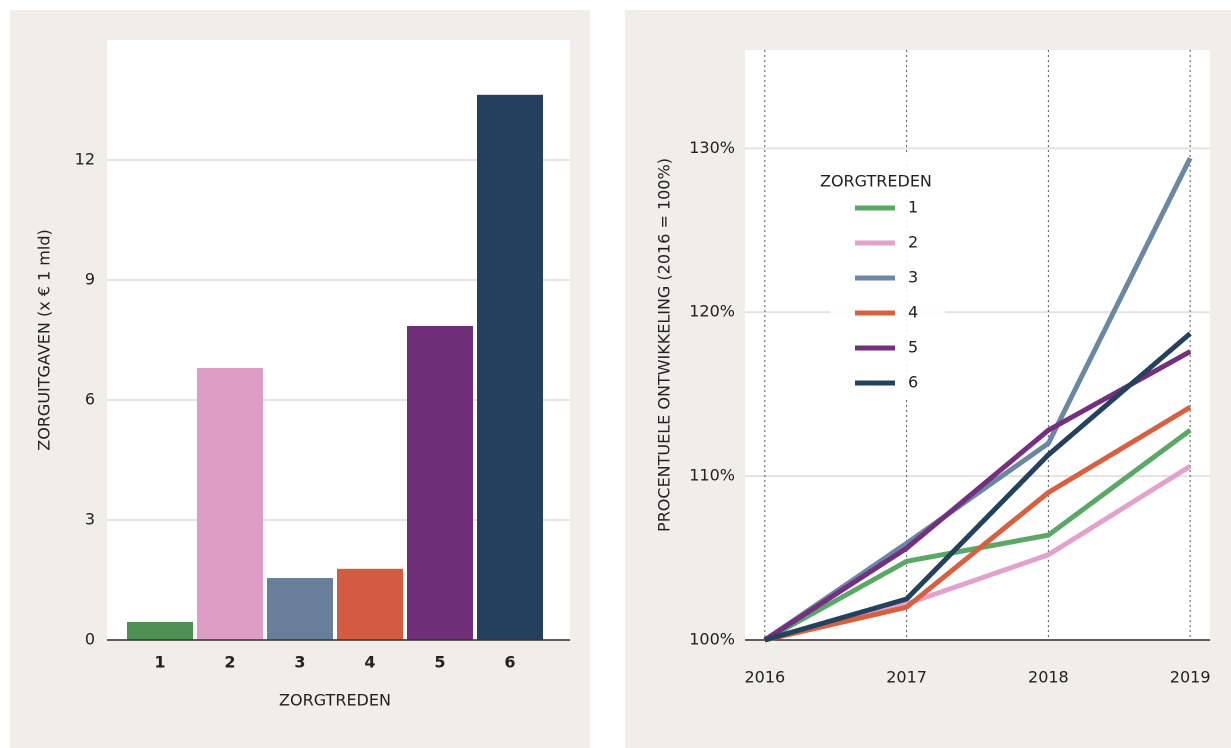 The height and width of the screenshot is (748, 1231). What do you see at coordinates (764, 677) in the screenshot?
I see `x-tick-label: 2016` at bounding box center [764, 677].